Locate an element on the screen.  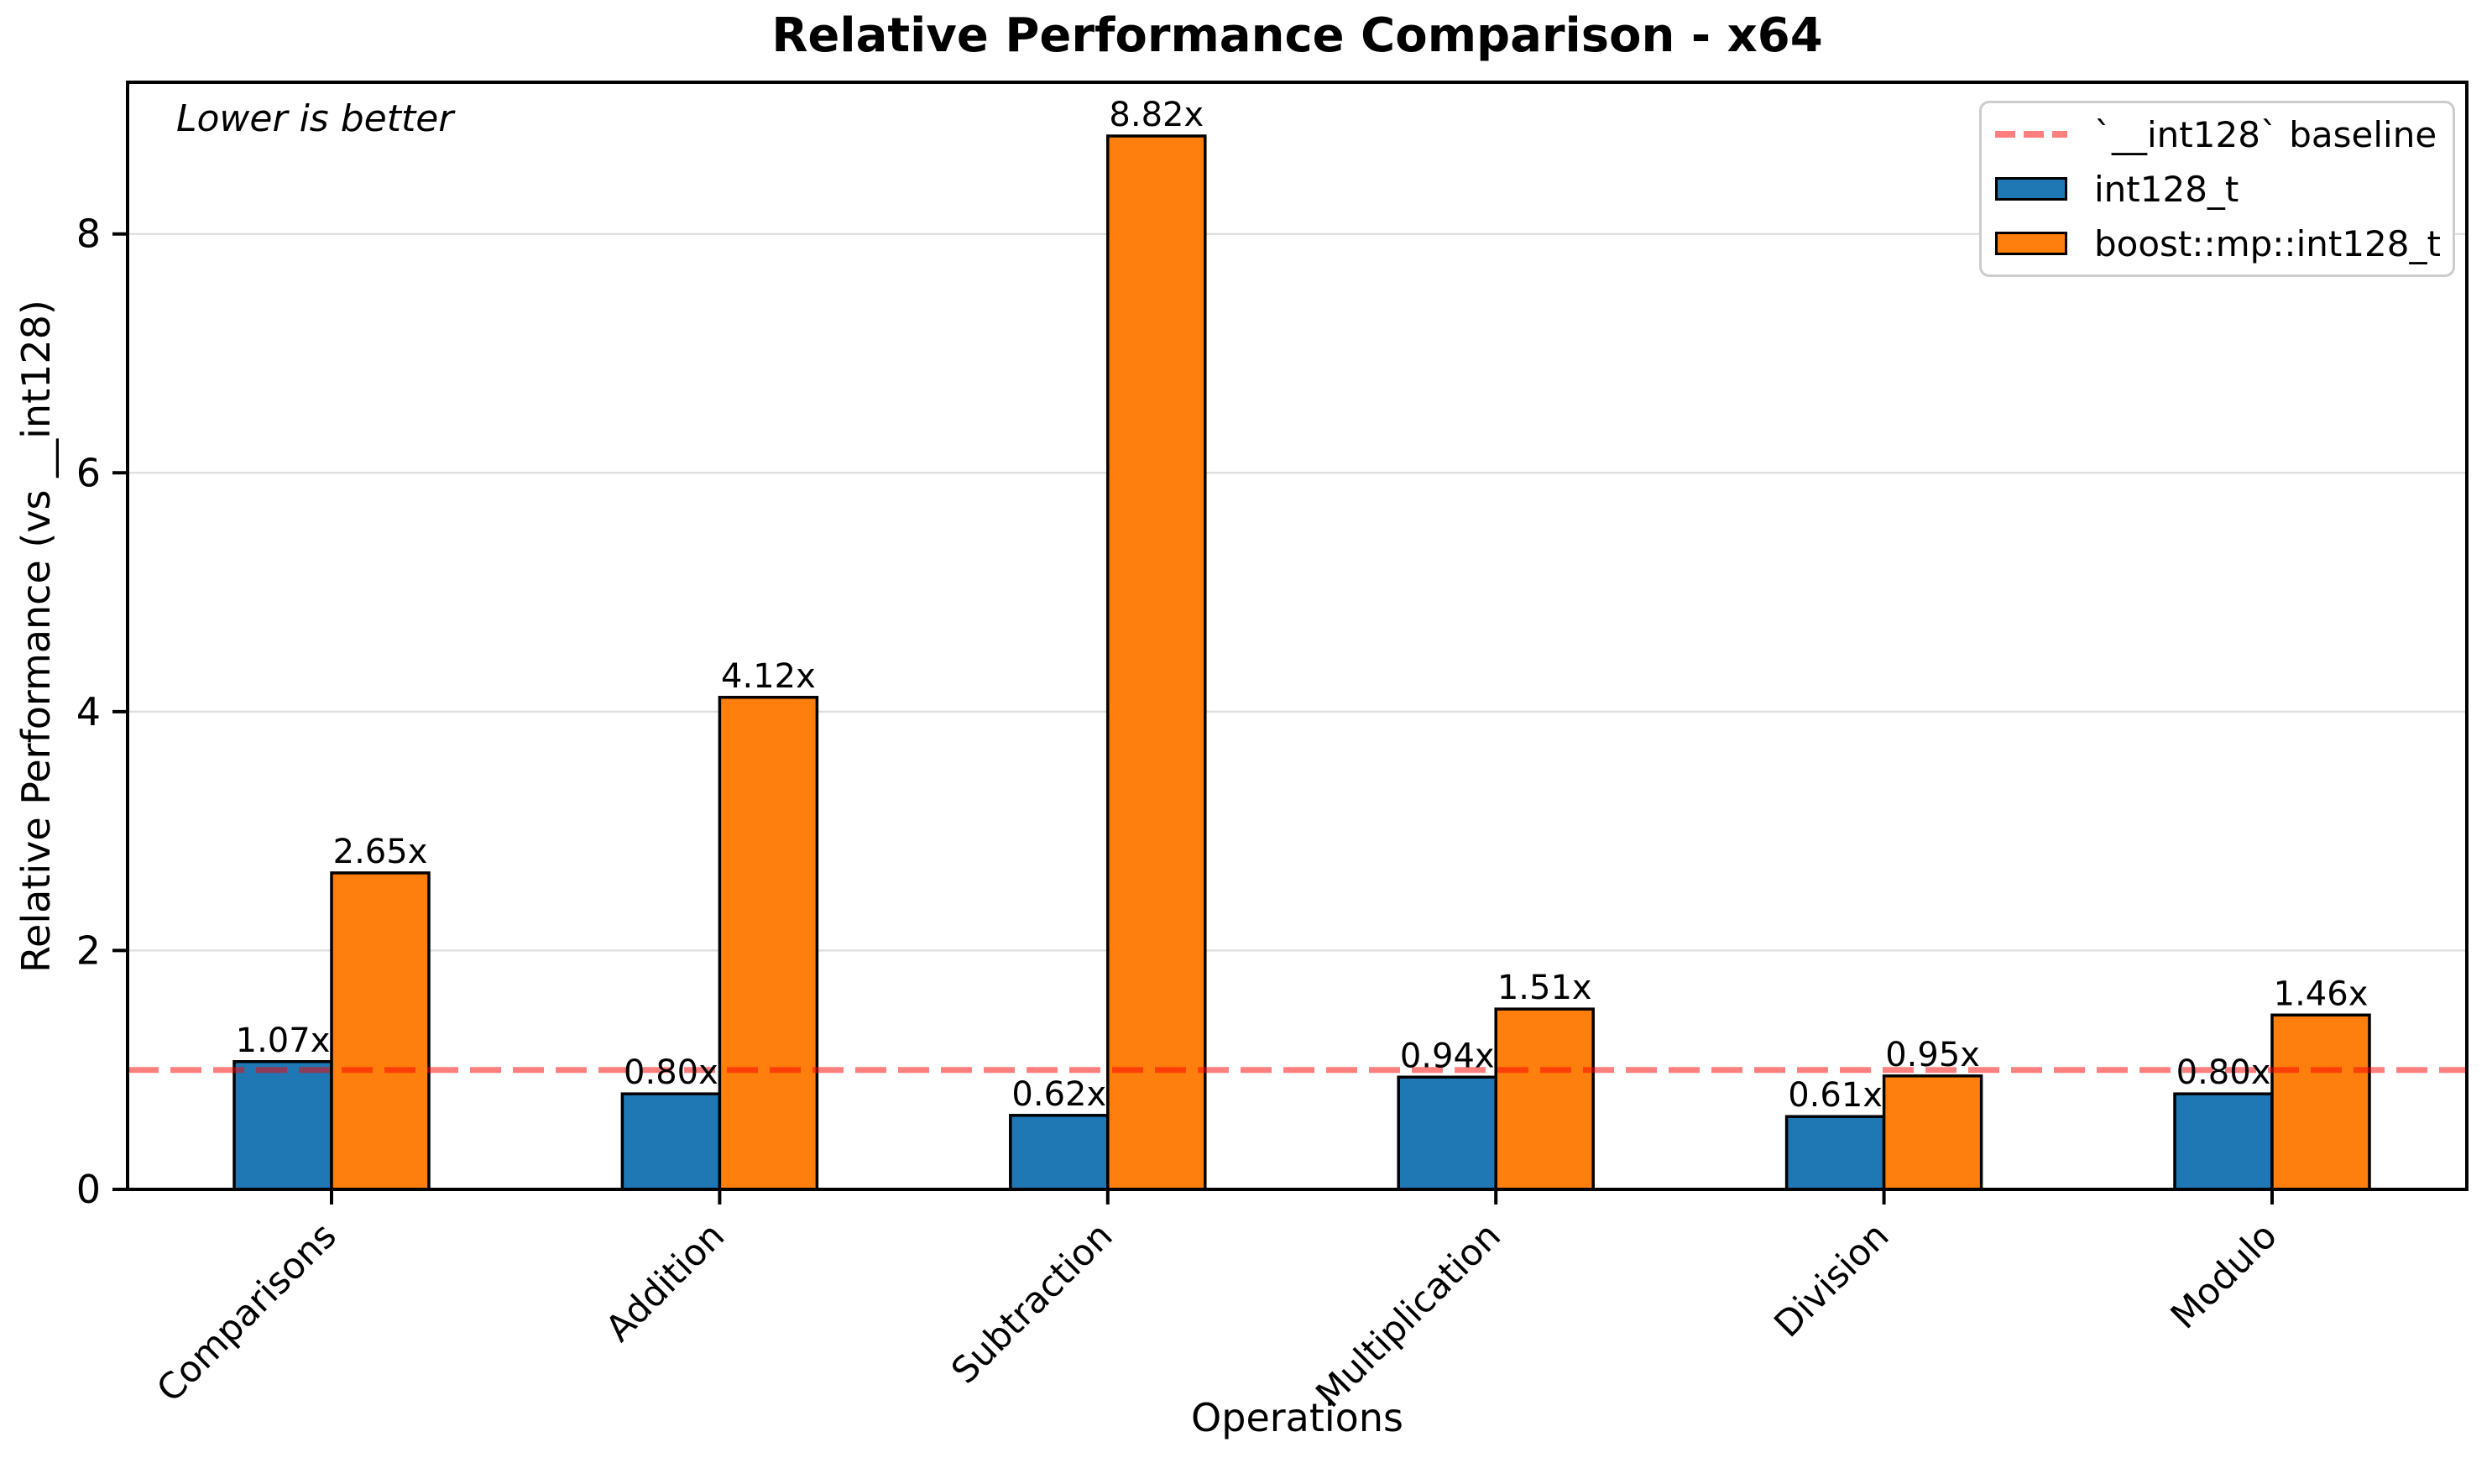
x-tick-label-Comparisons: Comparisons is located at coordinates (247, 1312).